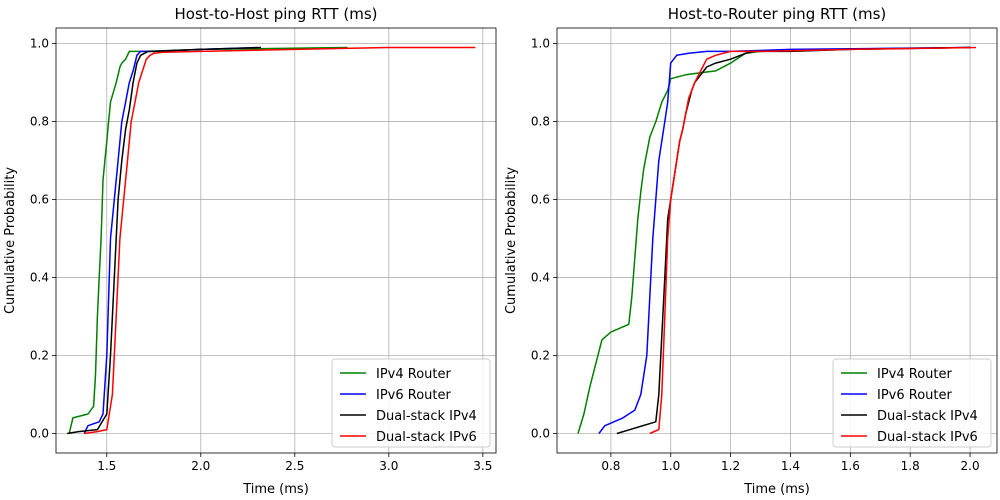 The width and height of the screenshot is (1000, 500). I want to click on series-line-ipv6-router, so click(170, 240).